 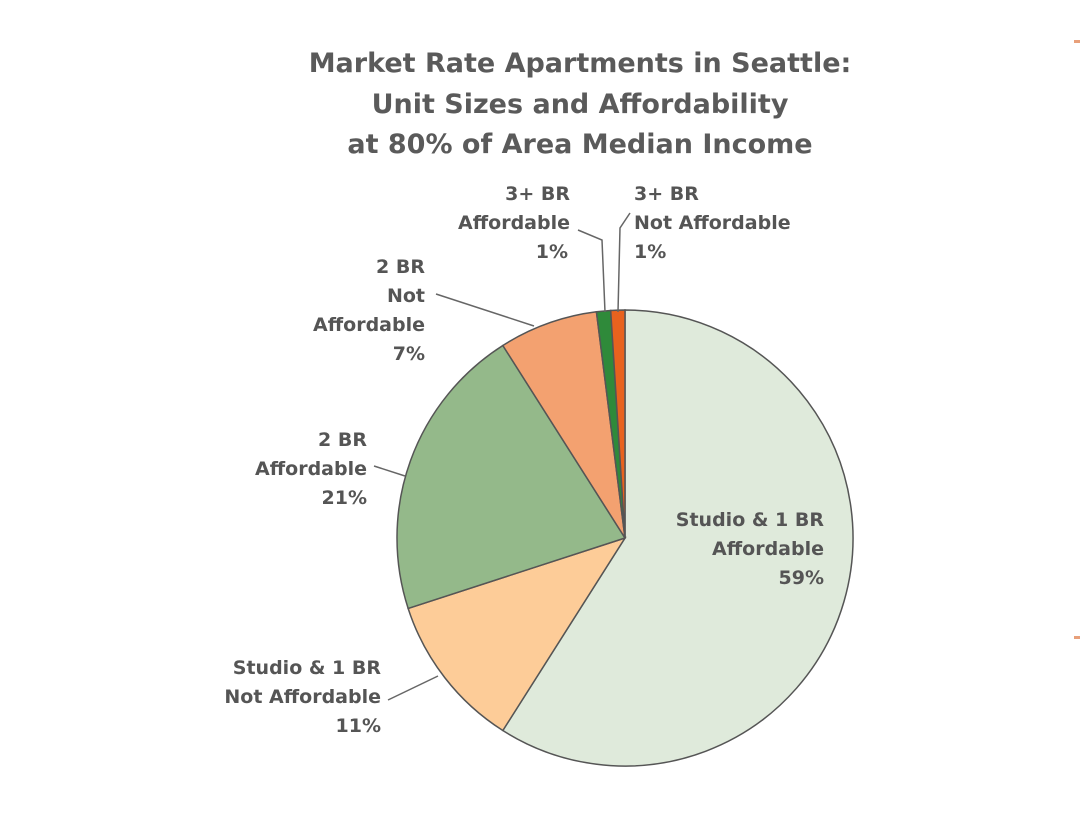 I want to click on leader-lines, so click(x=502, y=456).